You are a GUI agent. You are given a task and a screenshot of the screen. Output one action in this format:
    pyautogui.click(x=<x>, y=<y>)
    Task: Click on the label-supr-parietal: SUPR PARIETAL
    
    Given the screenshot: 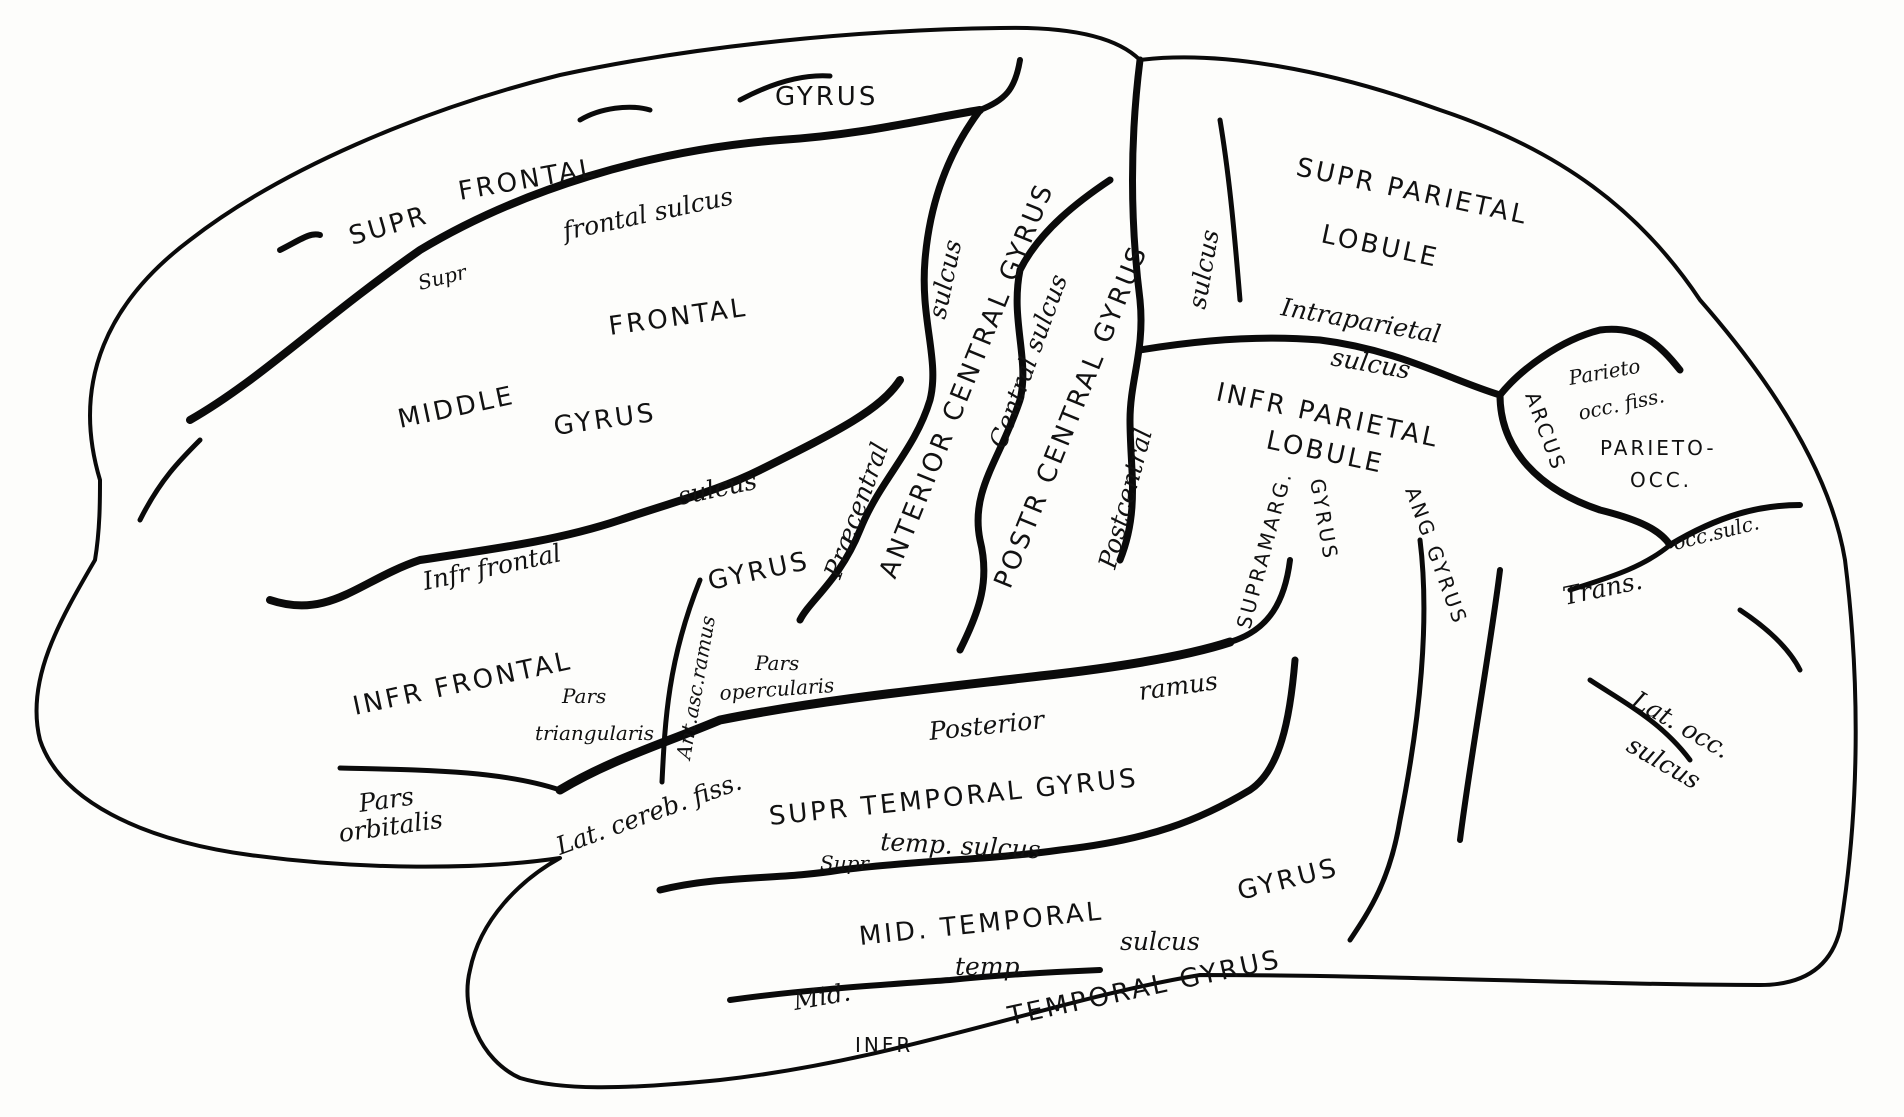 What is the action you would take?
    pyautogui.click(x=1413, y=192)
    